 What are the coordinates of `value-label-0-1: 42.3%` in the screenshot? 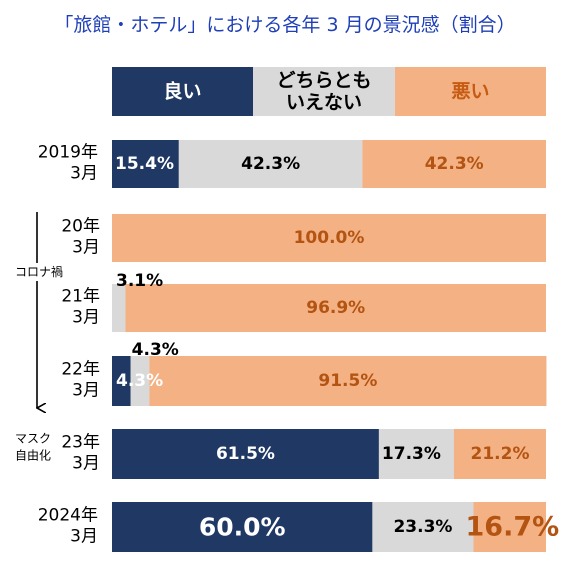 It's located at (270, 164).